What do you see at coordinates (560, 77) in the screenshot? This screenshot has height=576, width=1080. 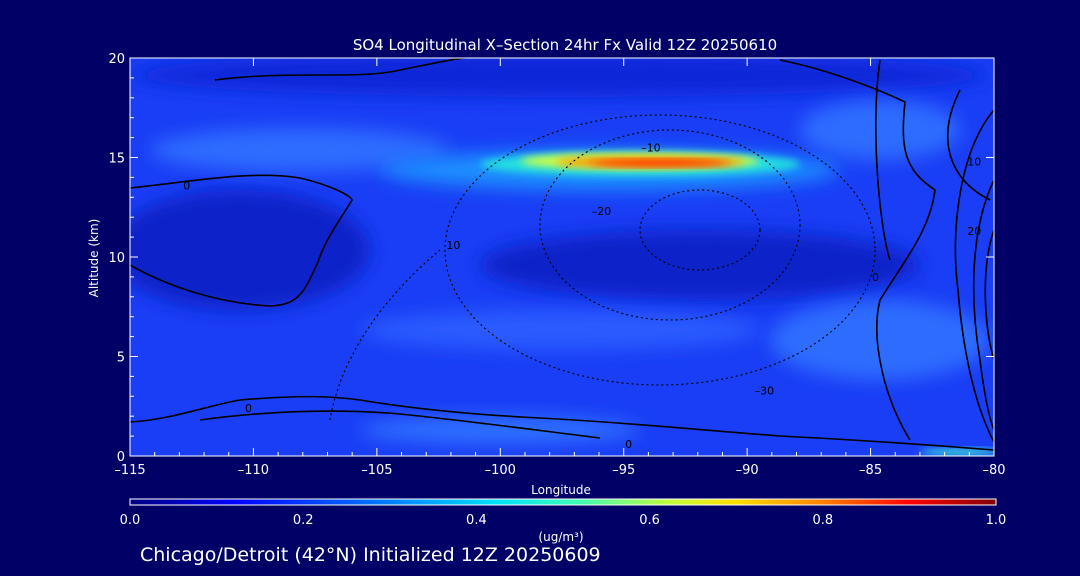 I see `dark-band-top` at bounding box center [560, 77].